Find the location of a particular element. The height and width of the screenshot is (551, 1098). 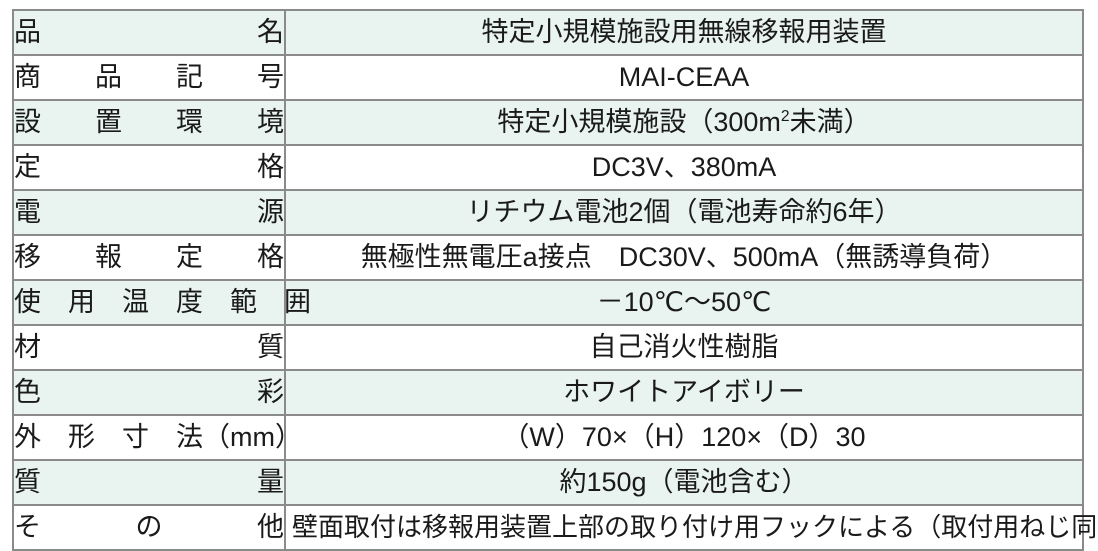

spec-label-text: 商 品 記 号 is located at coordinates (149, 77).